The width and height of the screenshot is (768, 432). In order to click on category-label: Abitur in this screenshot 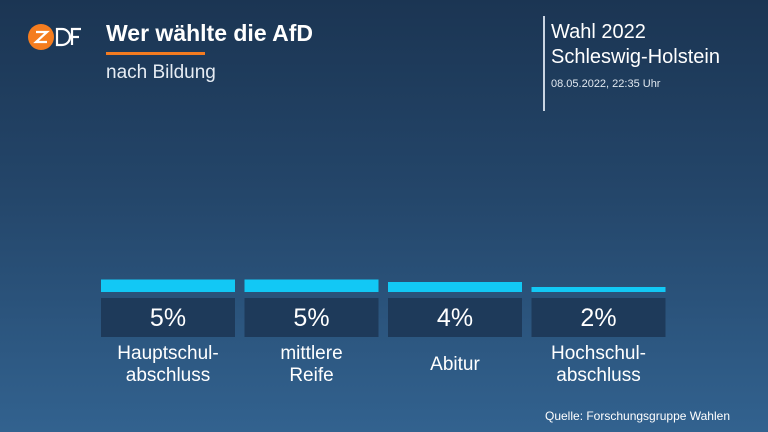, I will do `click(455, 364)`.